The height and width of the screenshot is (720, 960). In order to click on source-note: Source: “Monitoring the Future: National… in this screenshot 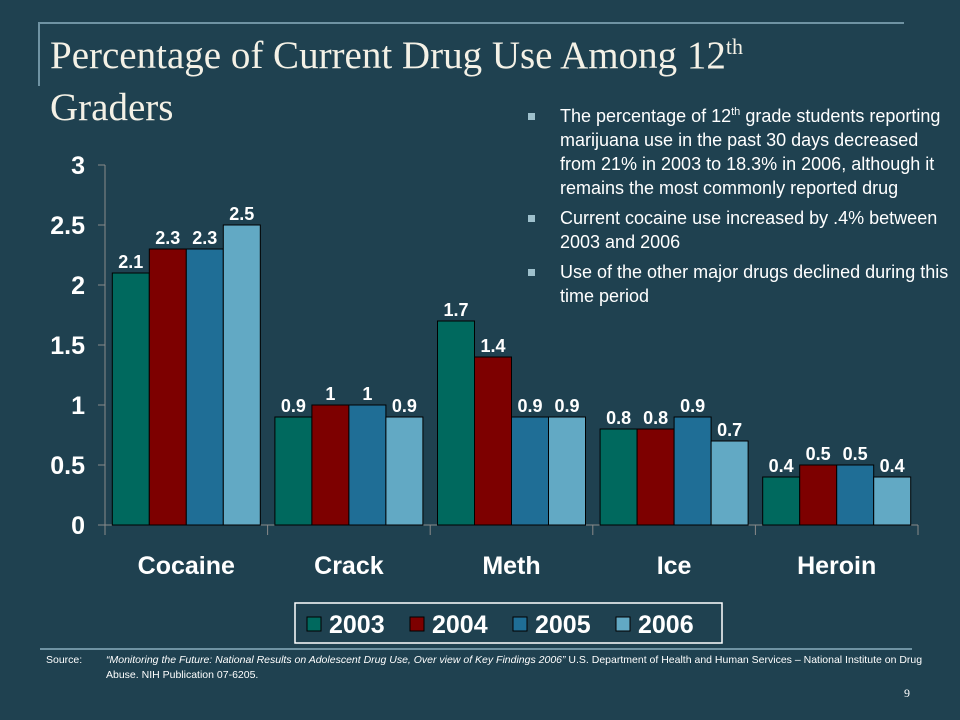, I will do `click(486, 668)`.